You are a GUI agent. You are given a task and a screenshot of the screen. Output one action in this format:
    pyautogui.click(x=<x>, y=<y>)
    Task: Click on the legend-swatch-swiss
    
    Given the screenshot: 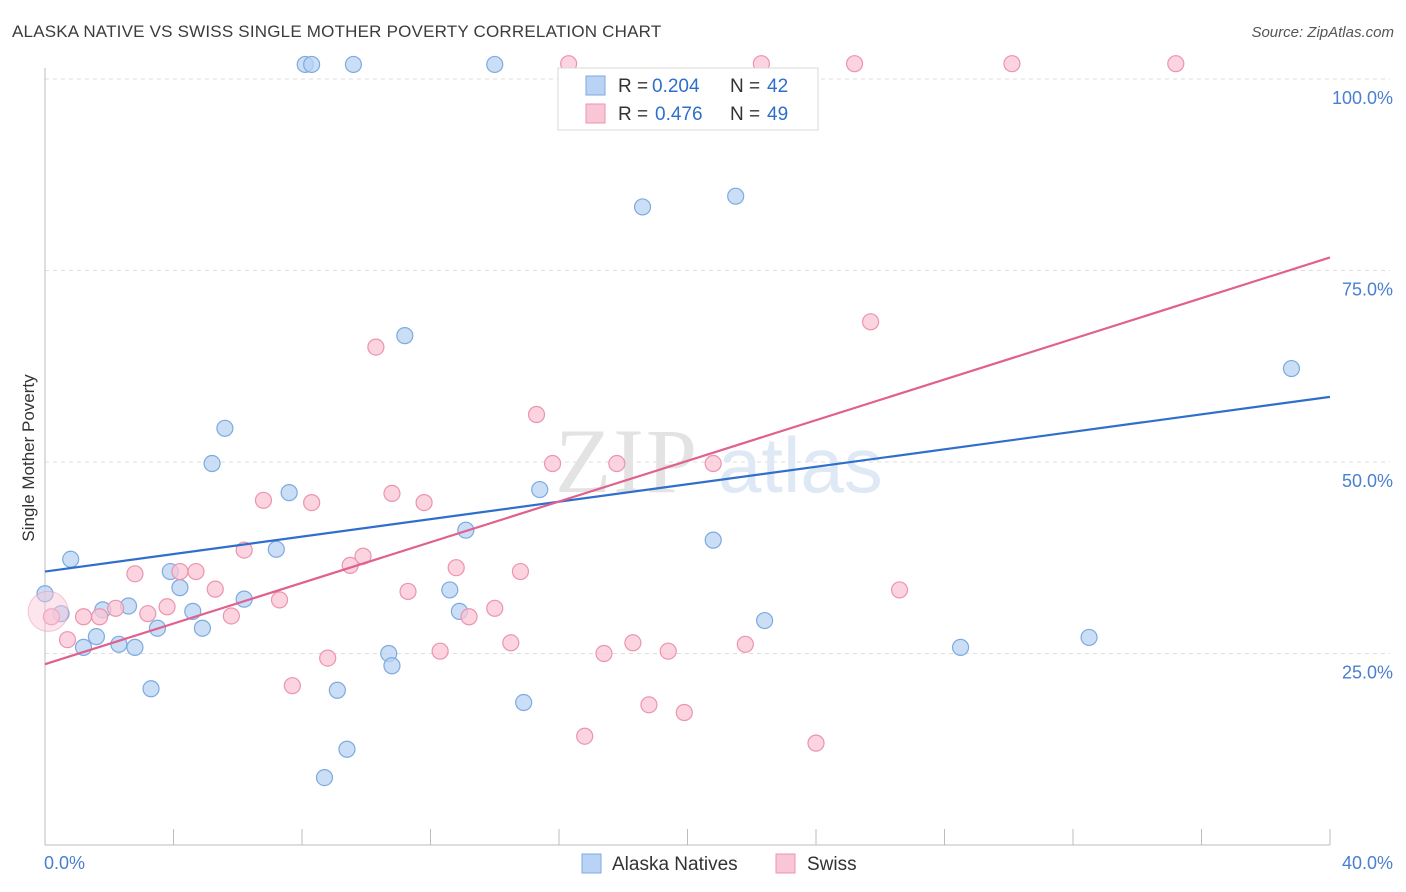 What is the action you would take?
    pyautogui.click(x=595, y=113)
    